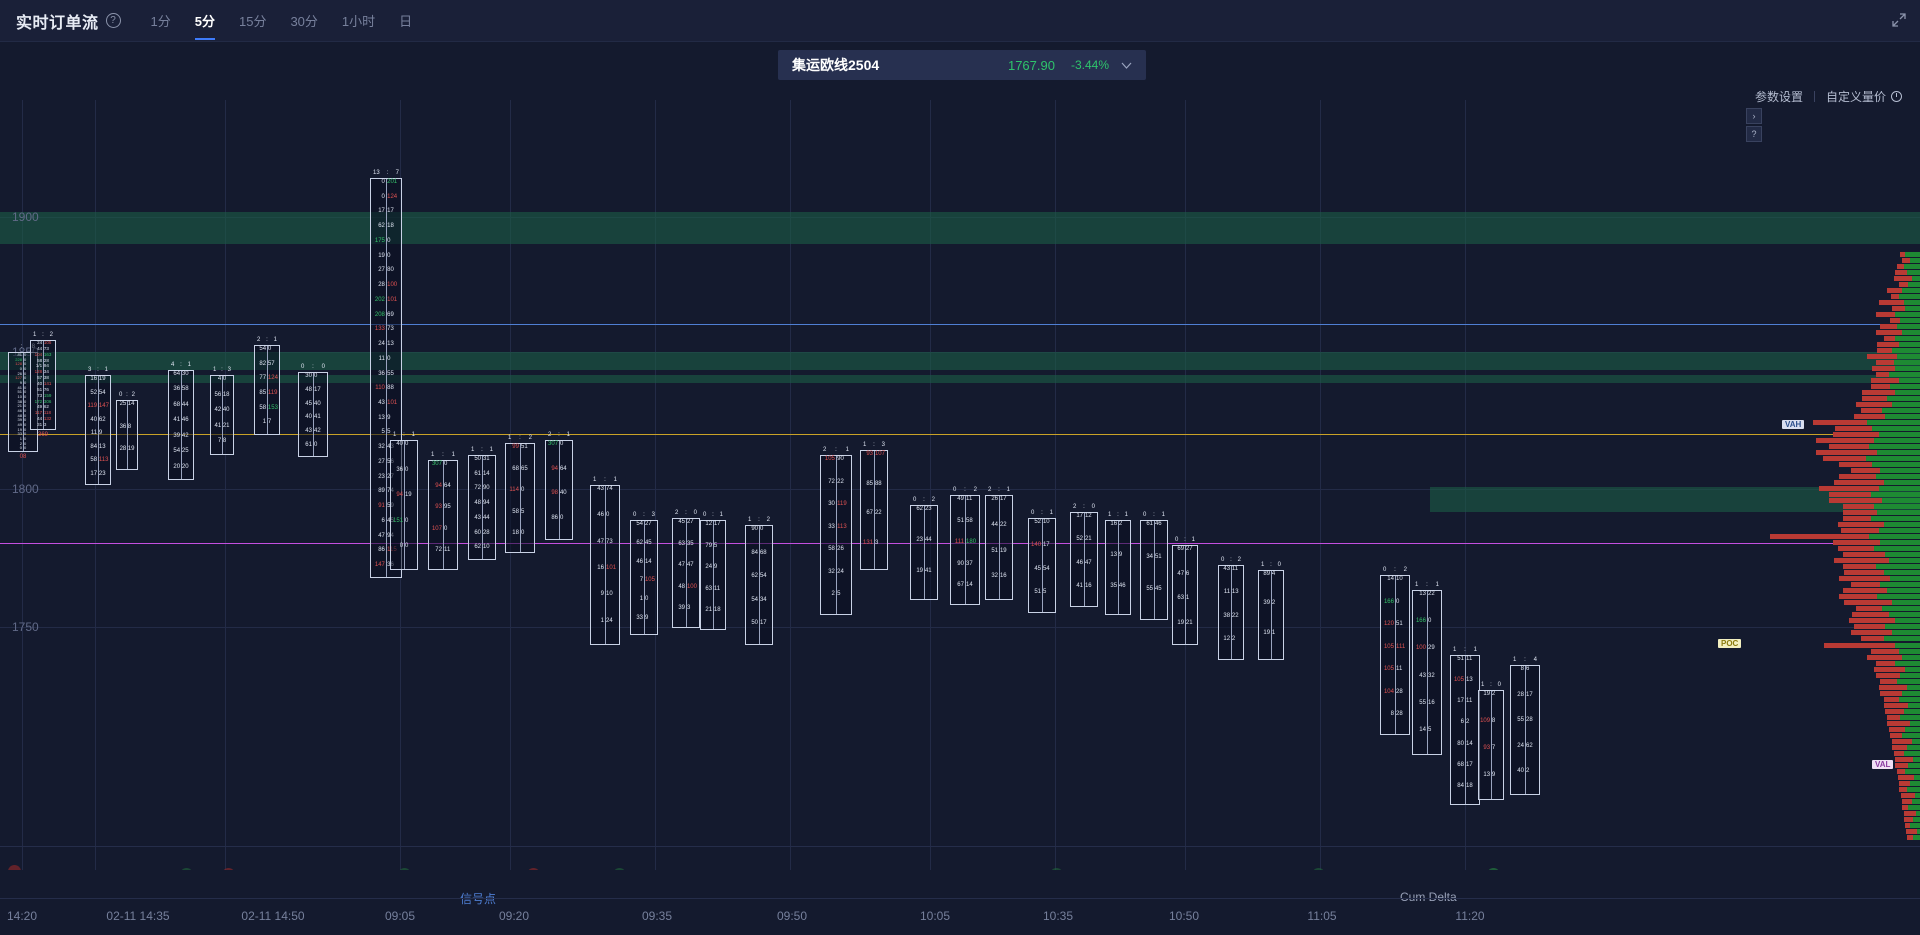  What do you see at coordinates (404, 501) in the screenshot?
I see `footprint-candle: 1:1 40 0 36 0 94 19 151 0 0 0` at bounding box center [404, 501].